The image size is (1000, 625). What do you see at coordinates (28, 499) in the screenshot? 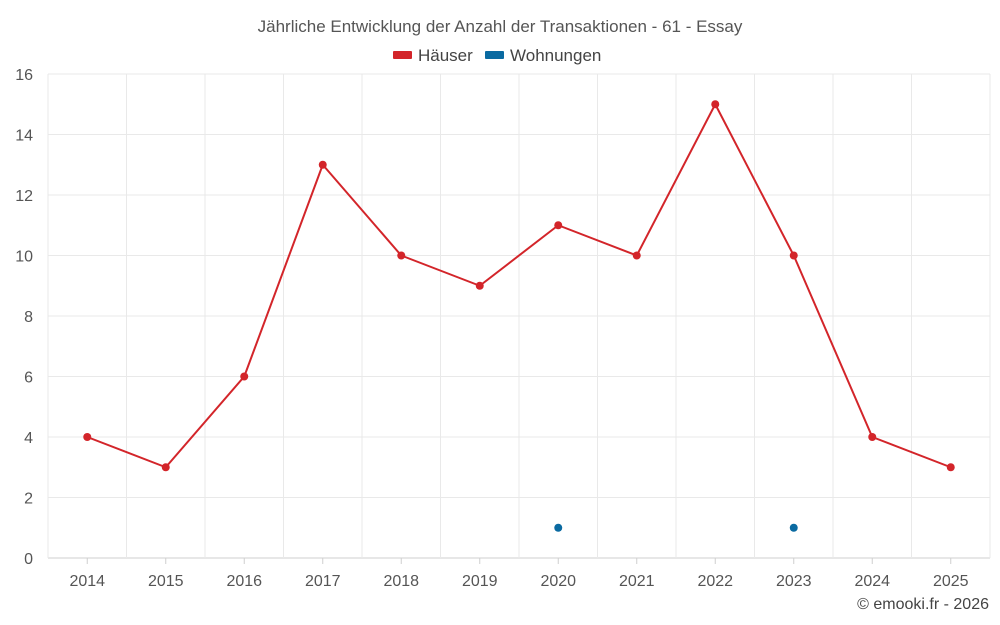
I see `y-tick-label: 2` at bounding box center [28, 499].